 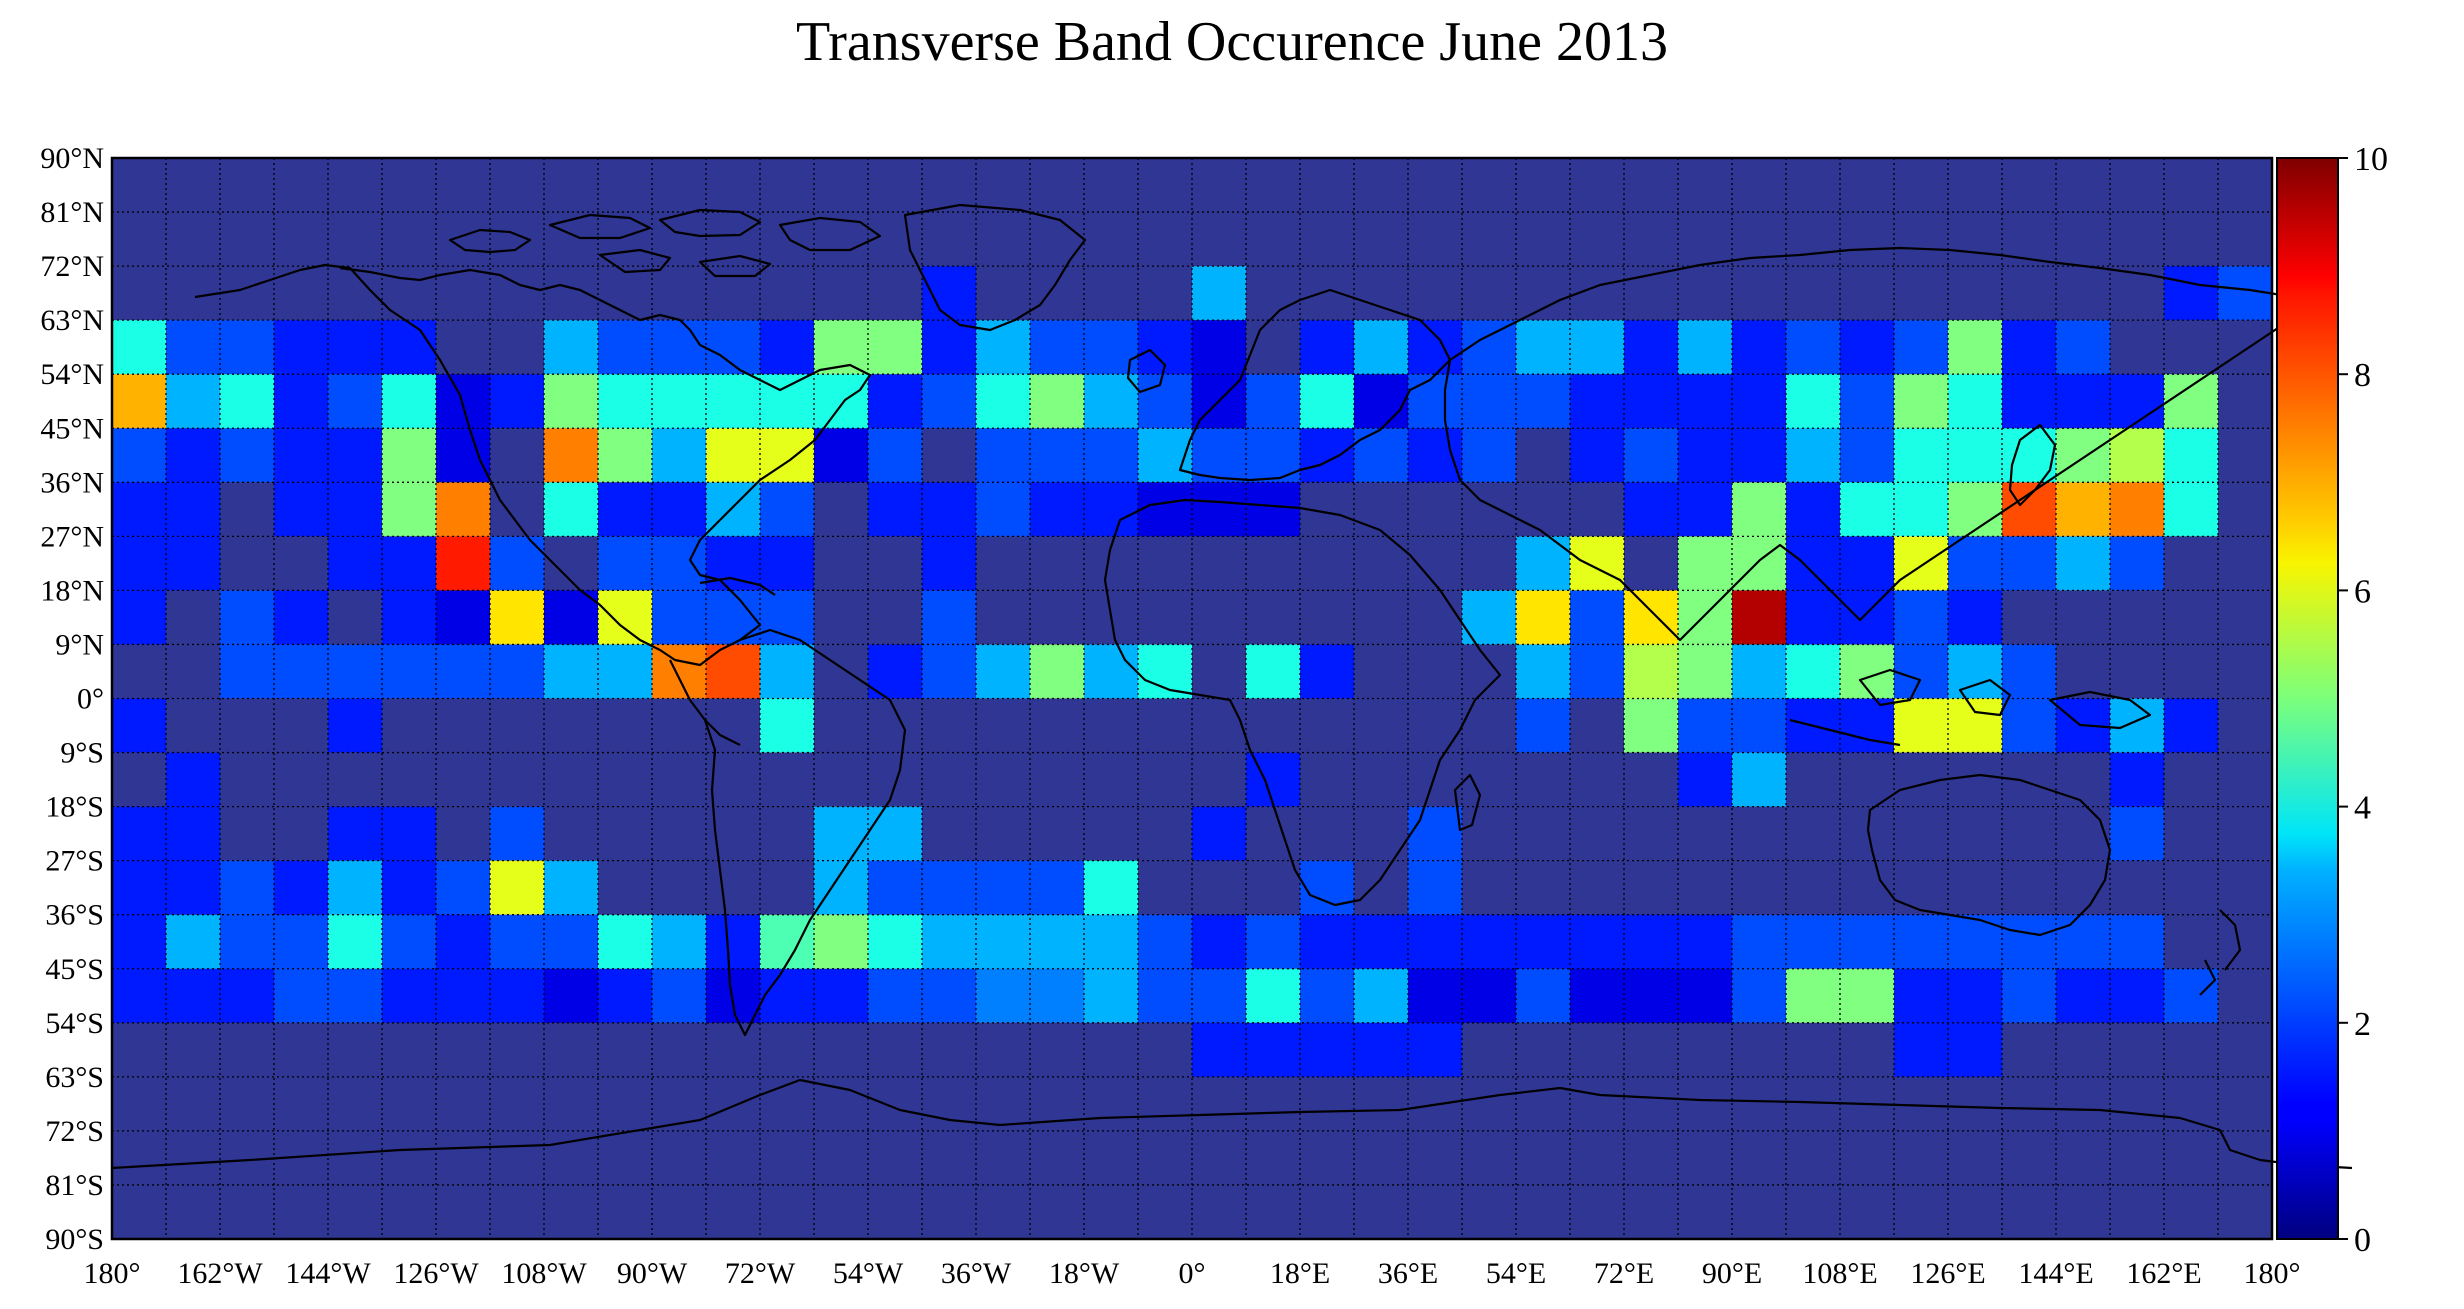 What do you see at coordinates (74, 807) in the screenshot?
I see `y-tick-label: 18°S` at bounding box center [74, 807].